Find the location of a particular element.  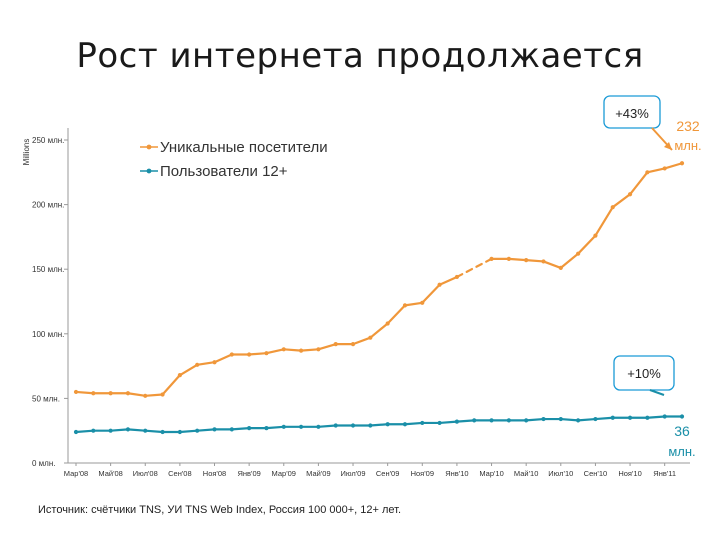

callout-orange-arrowhead is located at coordinates (668, 146).